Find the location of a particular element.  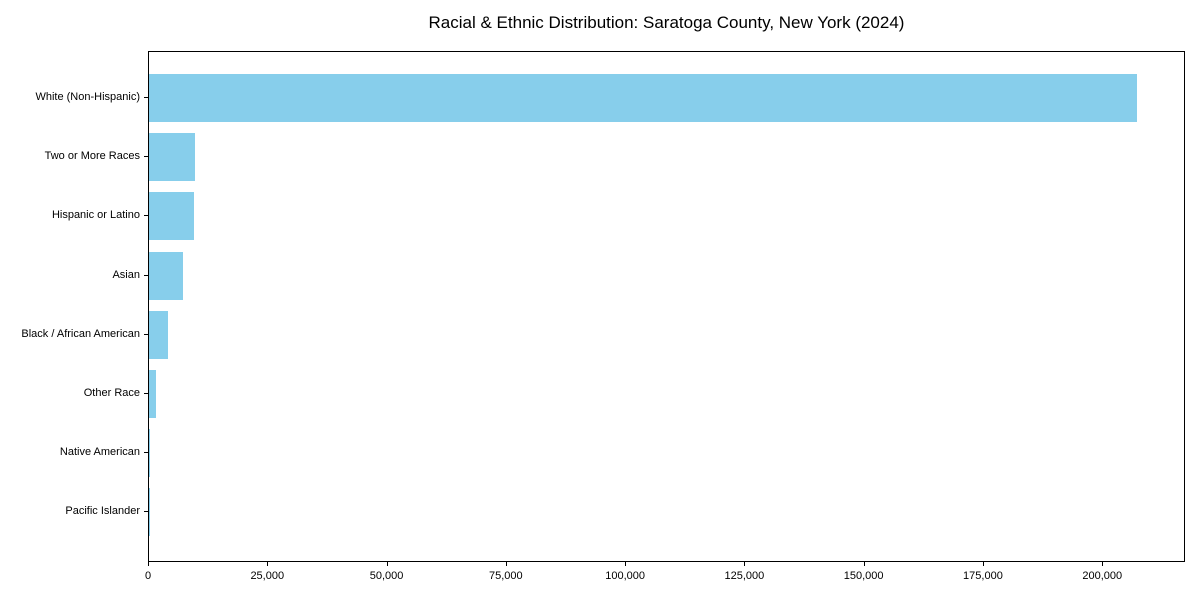

y-tick-label: Native American is located at coordinates (99, 452).